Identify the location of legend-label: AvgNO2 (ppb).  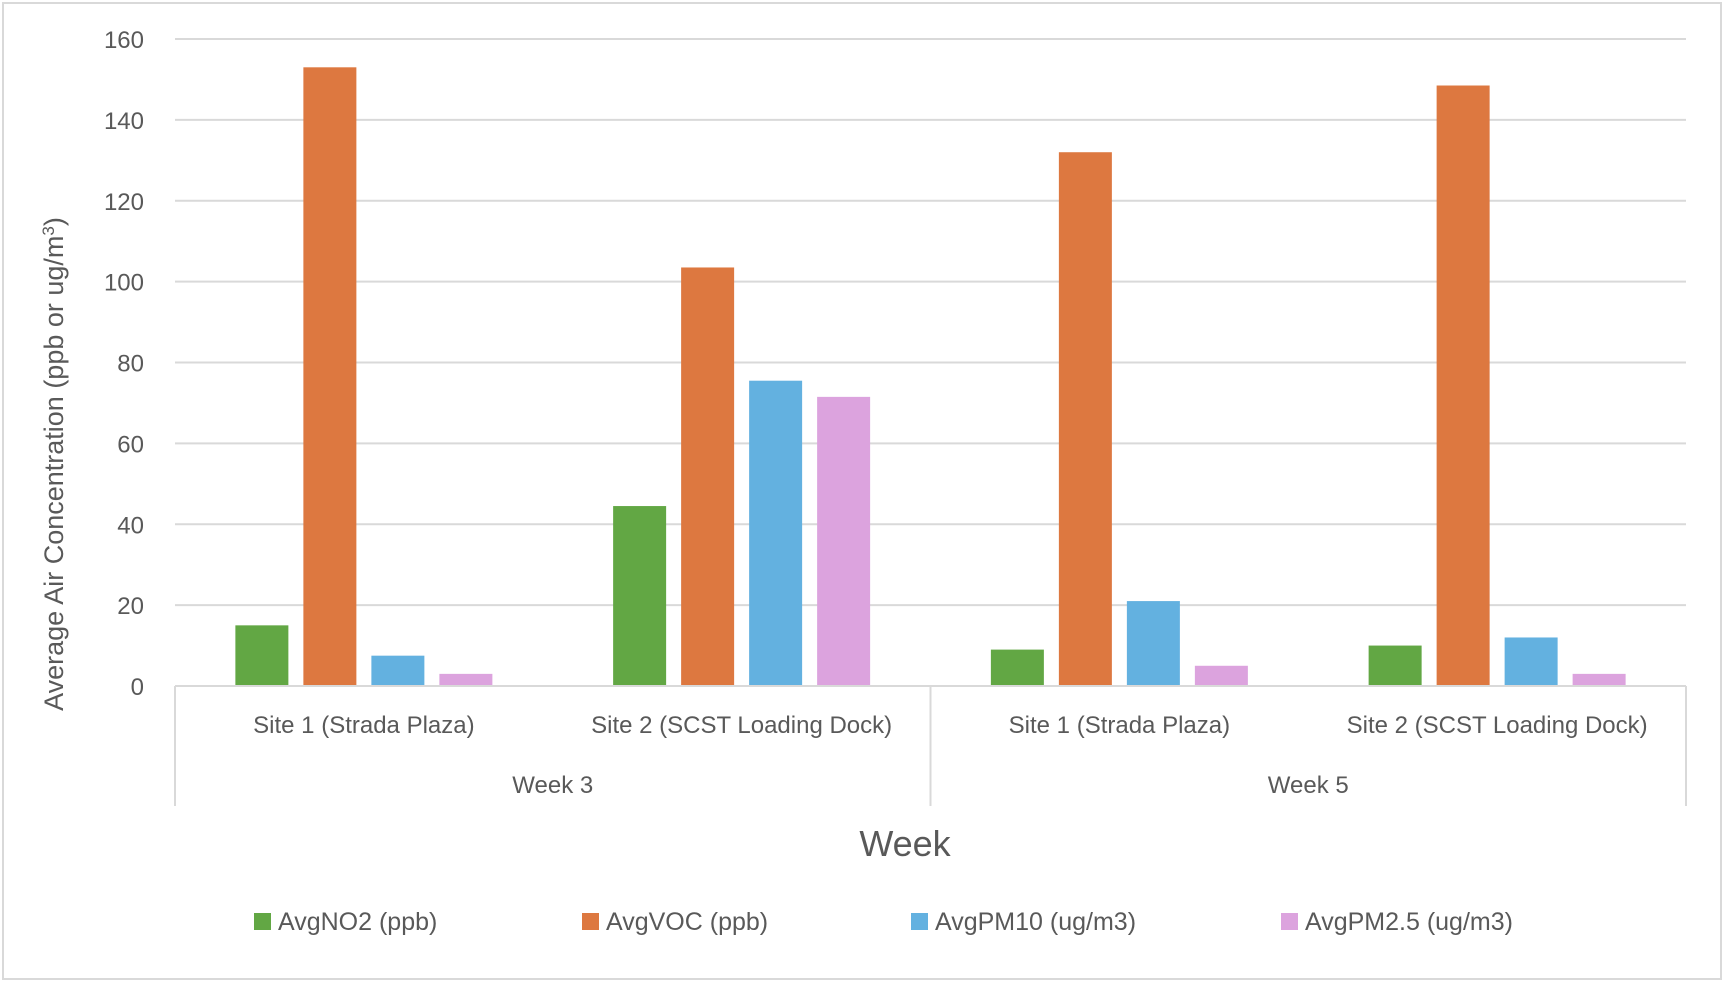
(357, 922).